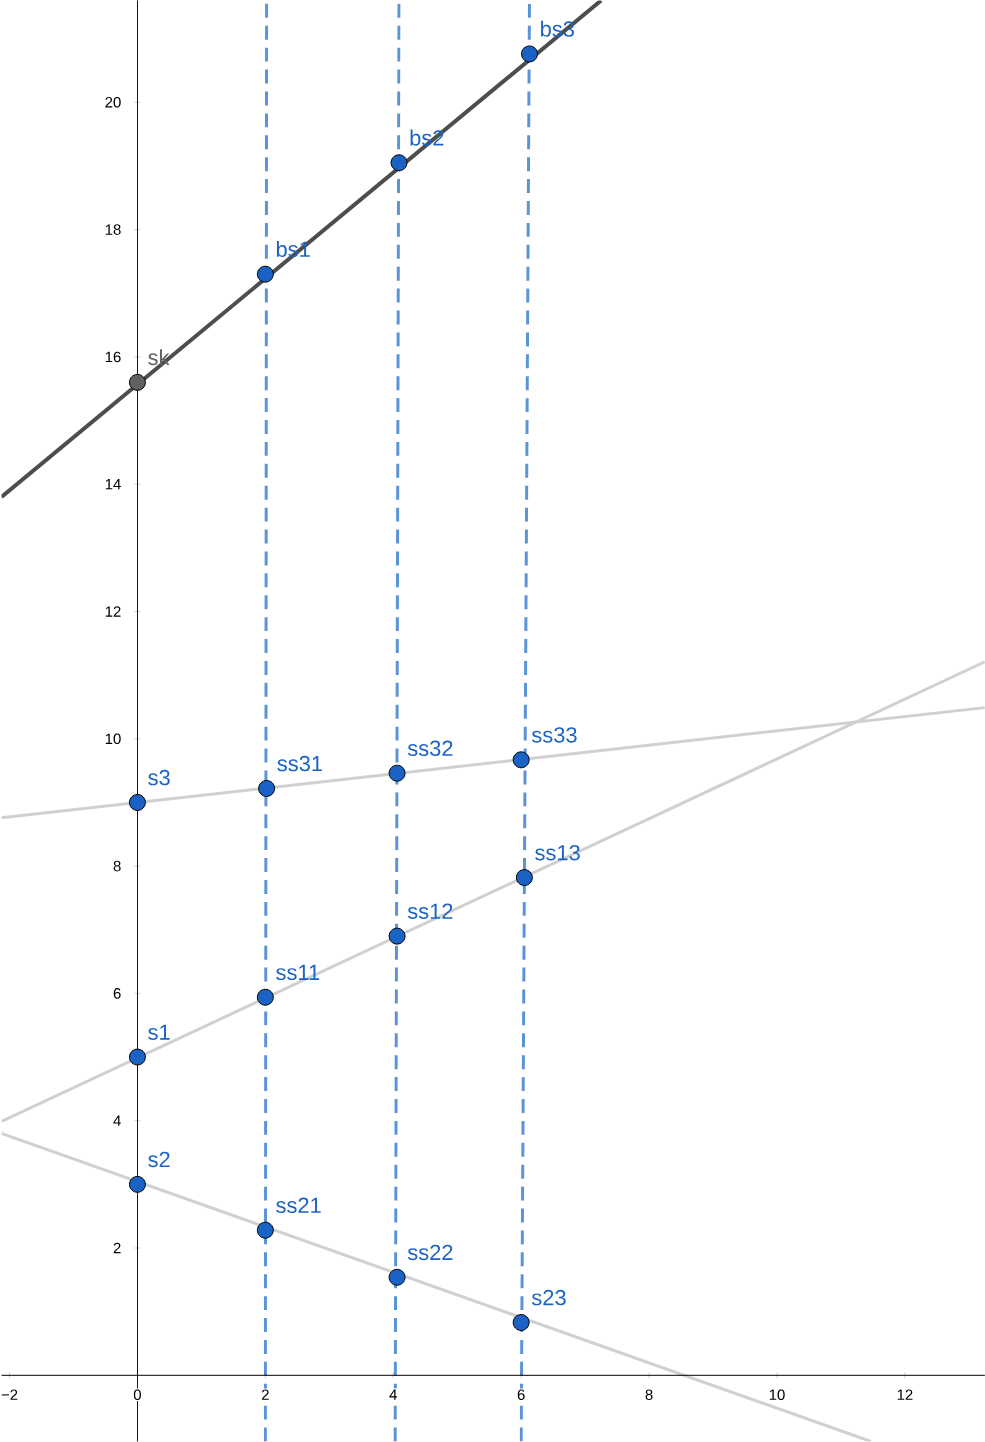 This screenshot has height=1442, width=985. What do you see at coordinates (649, 1395) in the screenshot?
I see `x-tick-label: 8` at bounding box center [649, 1395].